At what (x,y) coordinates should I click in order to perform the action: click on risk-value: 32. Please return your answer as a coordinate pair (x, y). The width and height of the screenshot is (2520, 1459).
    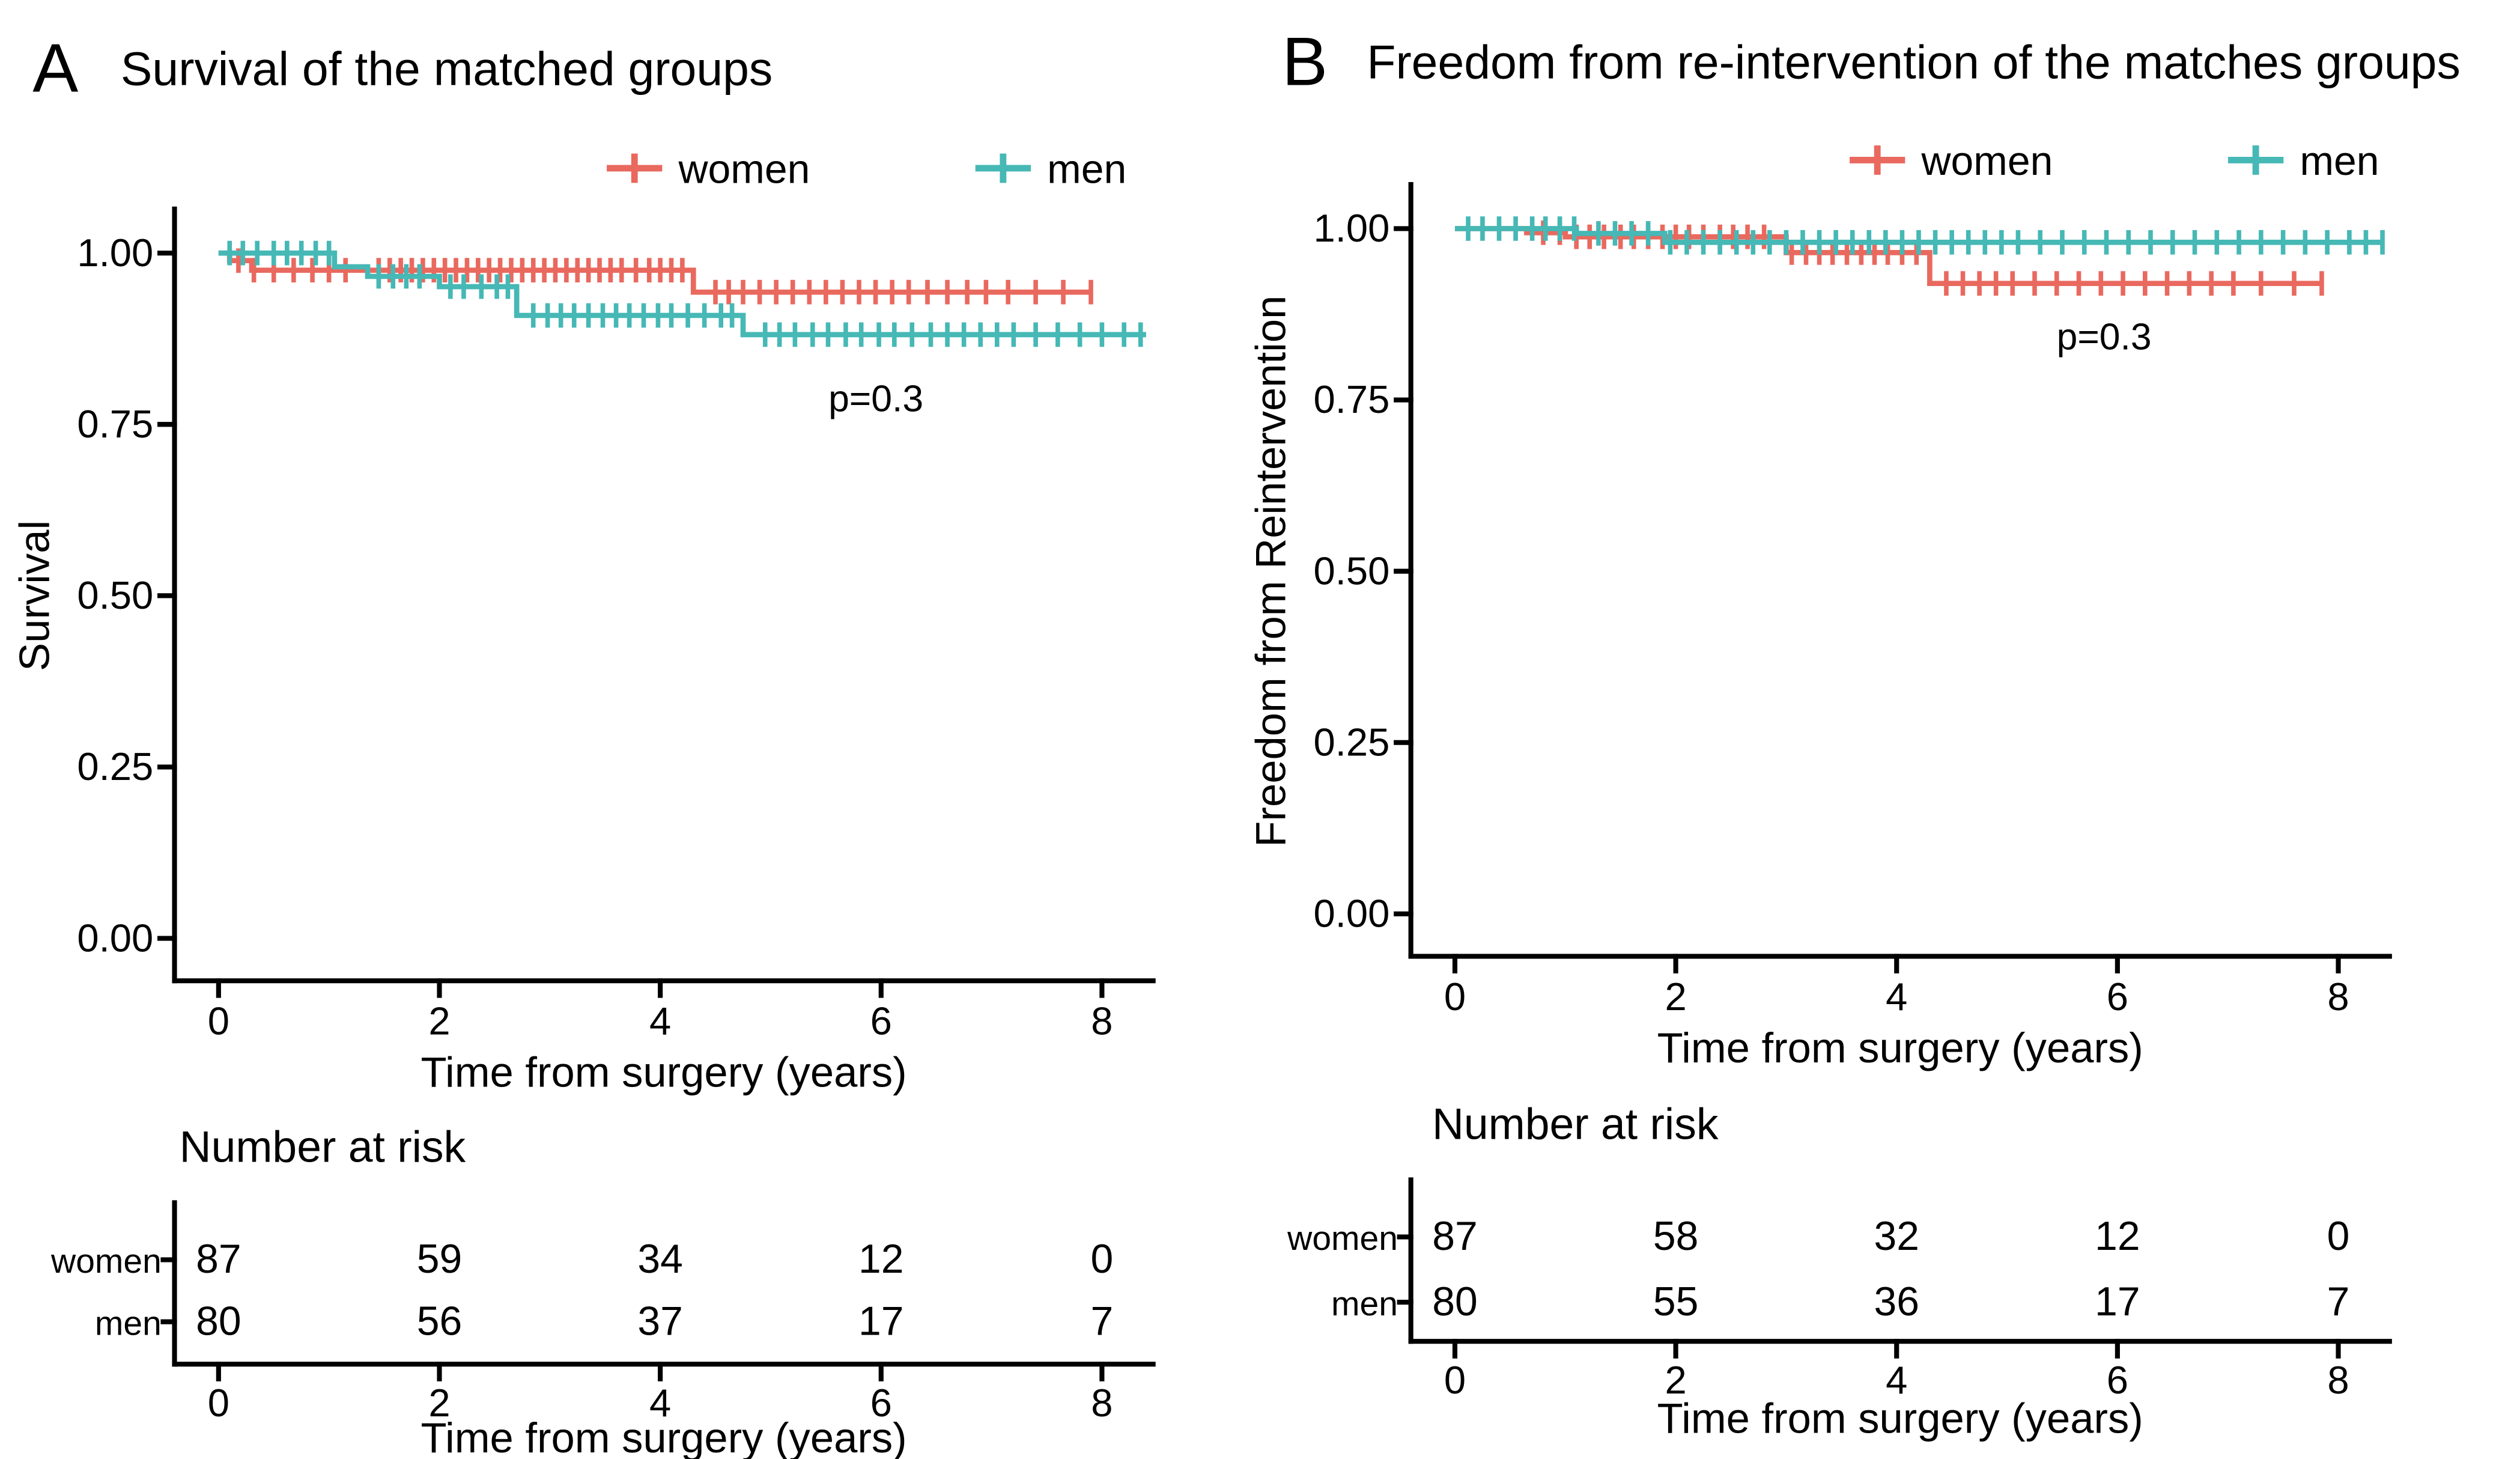
    Looking at the image, I should click on (1897, 1236).